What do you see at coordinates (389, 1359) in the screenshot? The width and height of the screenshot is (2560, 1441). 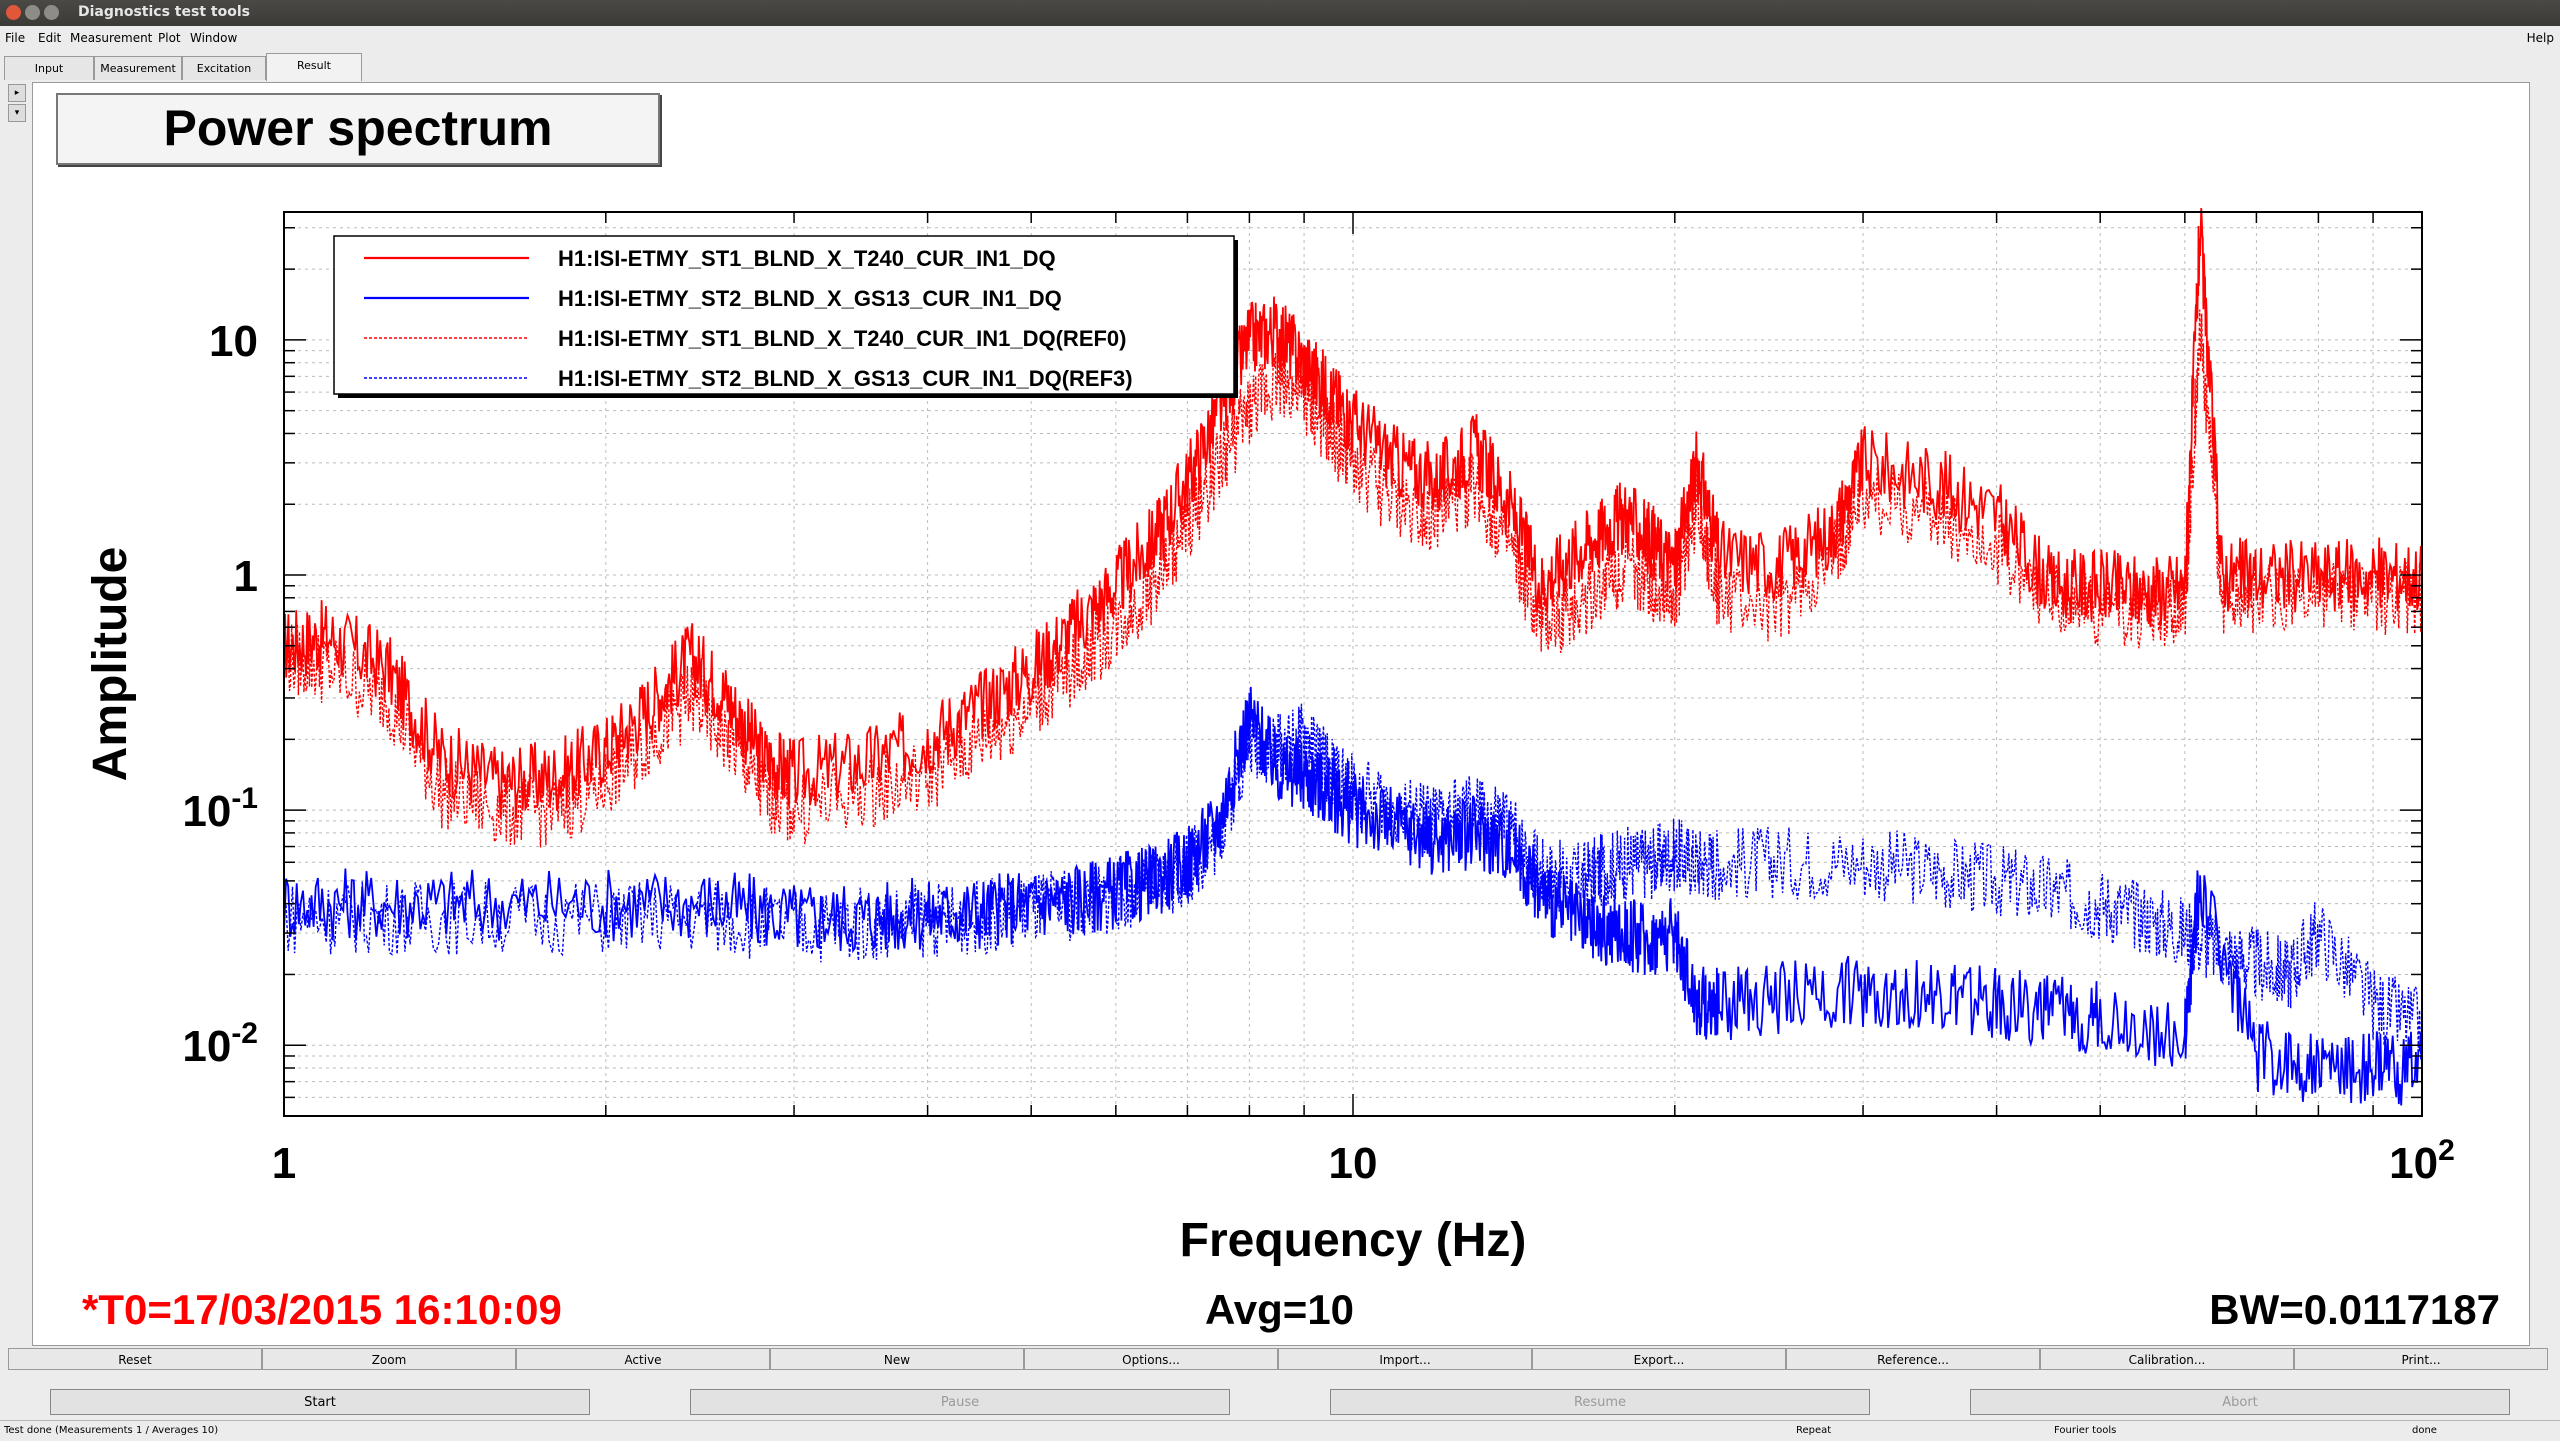 I see `zoom-button: Zoom` at bounding box center [389, 1359].